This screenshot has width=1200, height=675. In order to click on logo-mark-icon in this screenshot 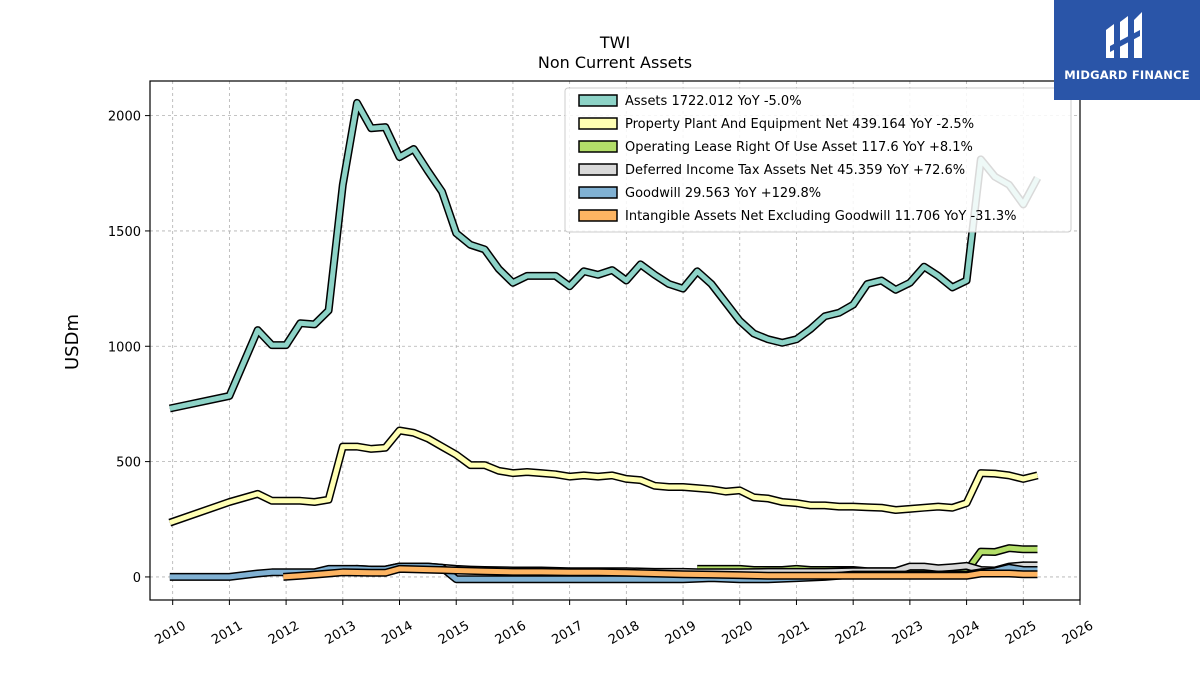, I will do `click(1124, 35)`.